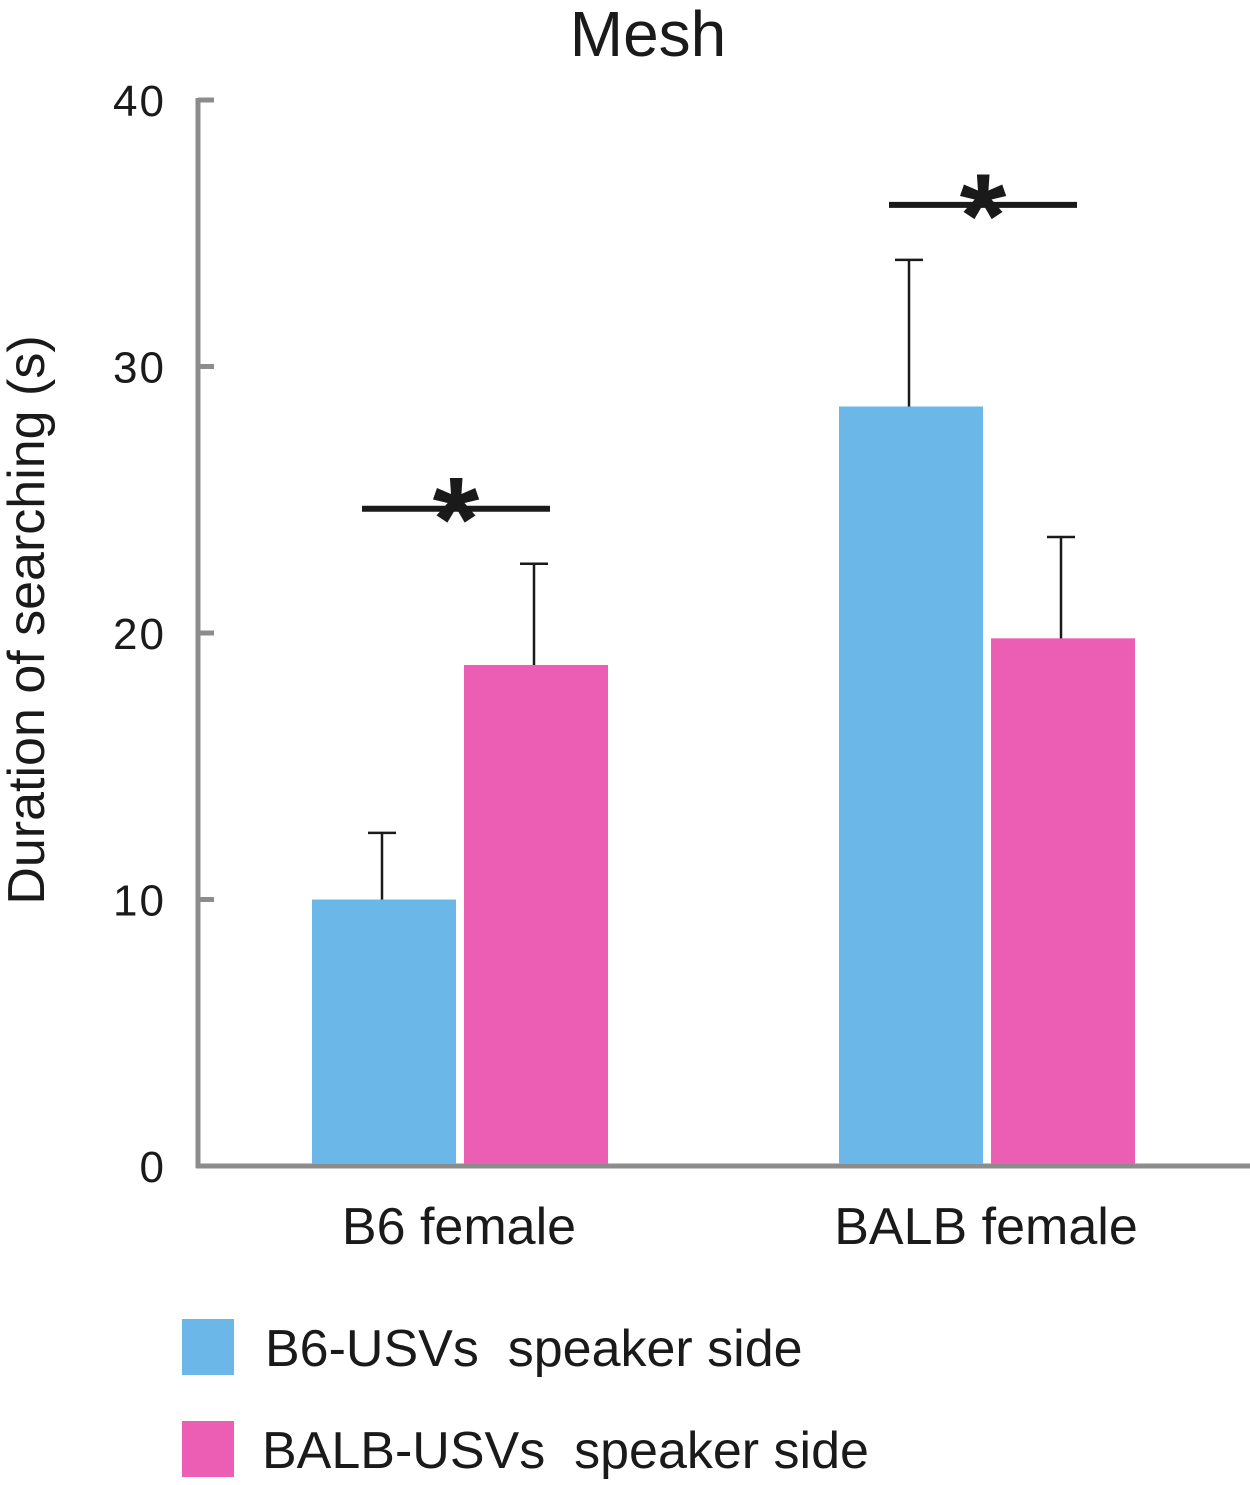 The height and width of the screenshot is (1485, 1250). What do you see at coordinates (139, 901) in the screenshot?
I see `y-tick-label: 10` at bounding box center [139, 901].